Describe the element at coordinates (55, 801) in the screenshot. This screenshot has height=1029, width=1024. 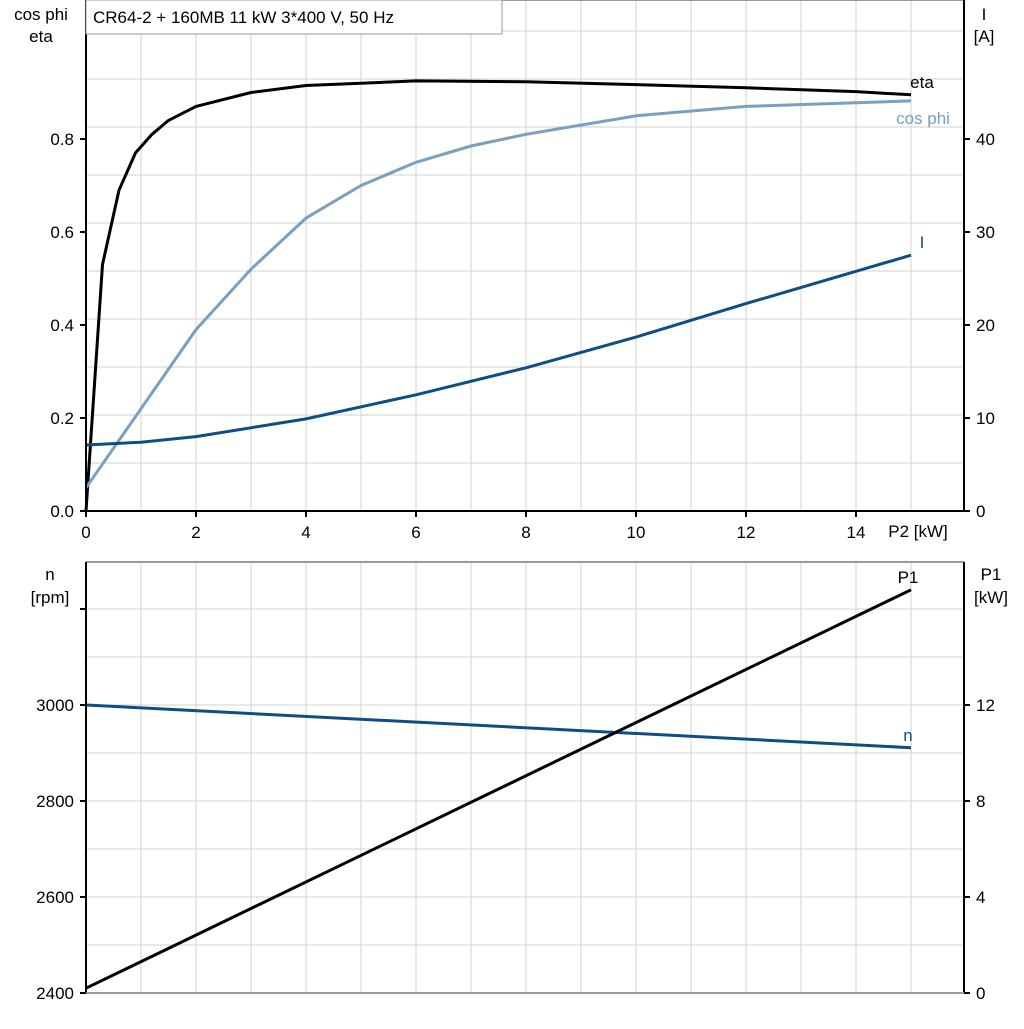
I see `left-tick-label: 2800` at that location.